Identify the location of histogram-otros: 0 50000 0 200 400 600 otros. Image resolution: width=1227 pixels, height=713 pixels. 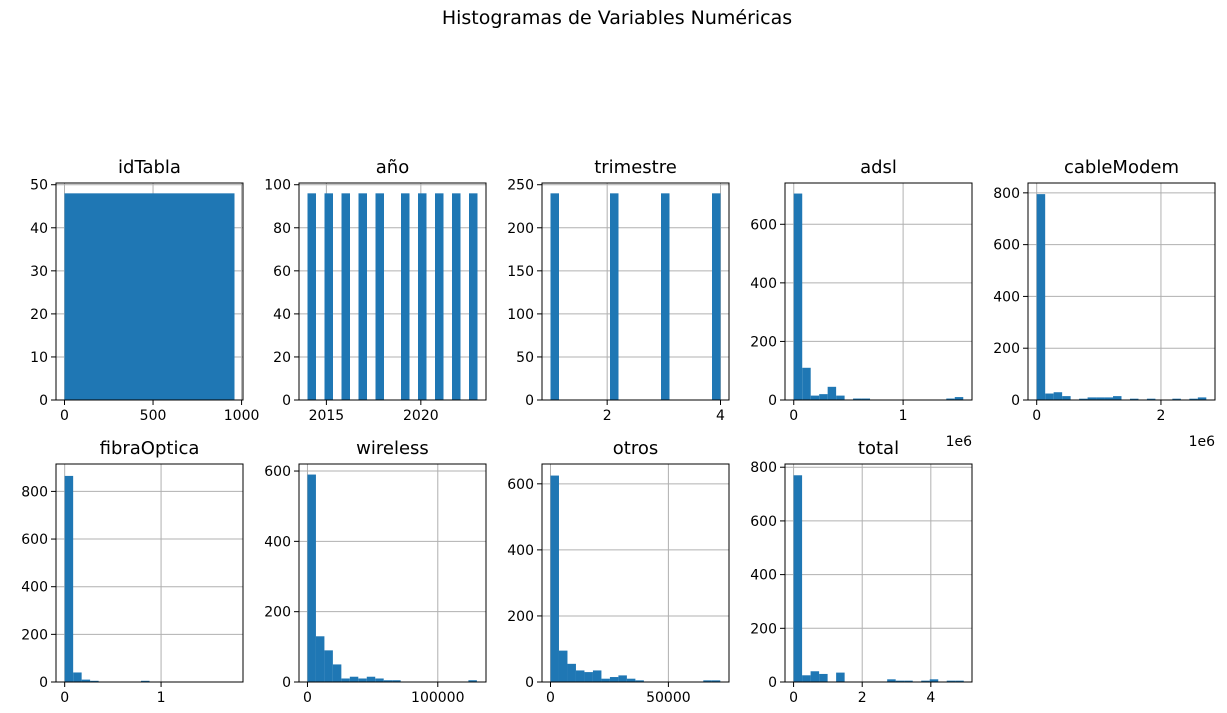
(618, 572).